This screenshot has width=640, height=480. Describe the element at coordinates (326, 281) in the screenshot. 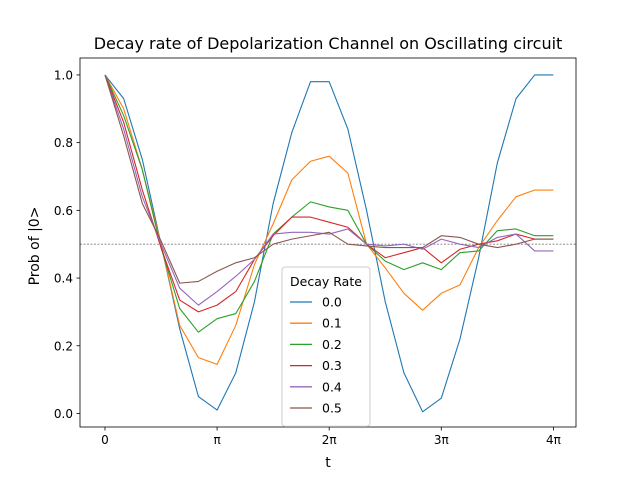

I see `legend-title: Decay Rate` at that location.